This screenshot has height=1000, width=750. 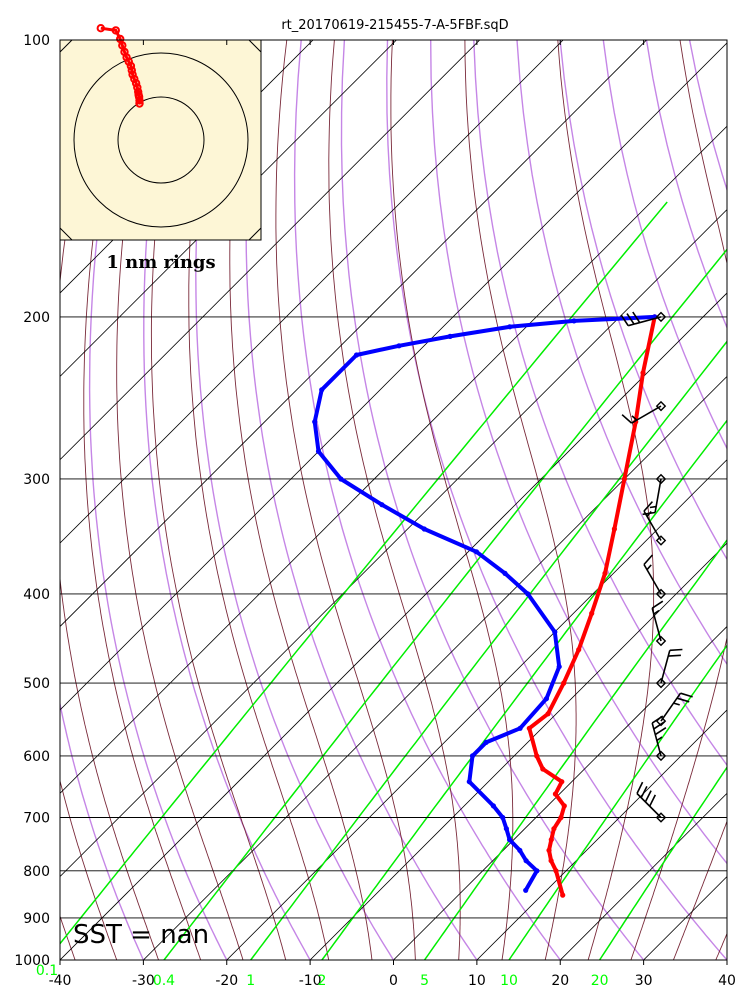 I want to click on temperature-tick-label: -10, so click(x=310, y=981).